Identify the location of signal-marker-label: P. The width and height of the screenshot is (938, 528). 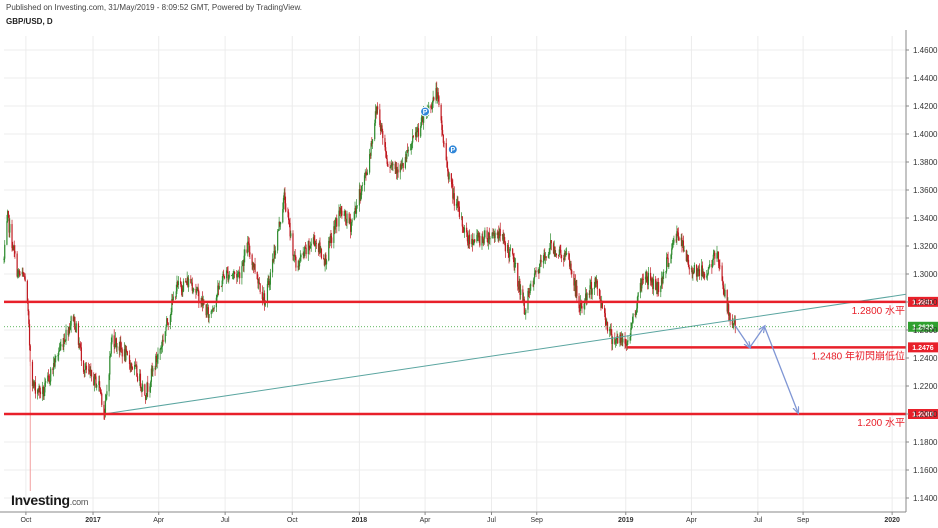
(452, 150).